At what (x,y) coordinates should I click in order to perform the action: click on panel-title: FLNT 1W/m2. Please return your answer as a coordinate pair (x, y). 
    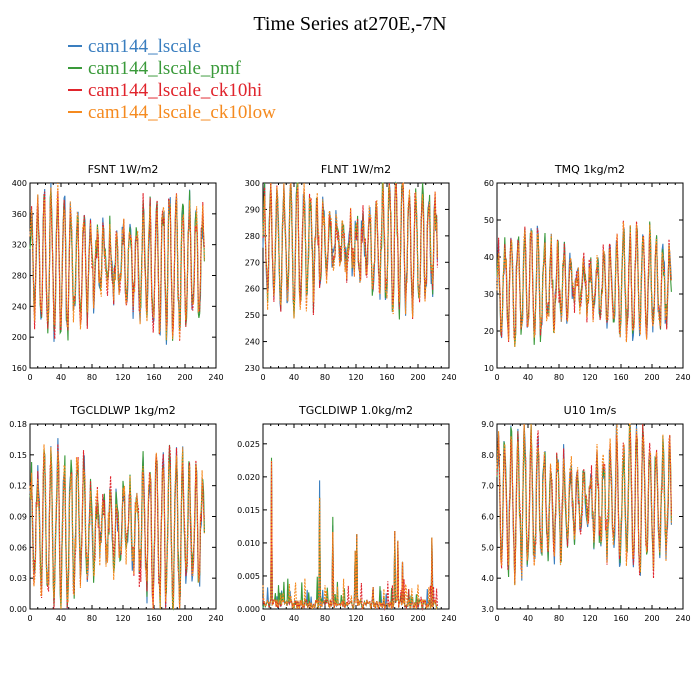
    Looking at the image, I should click on (356, 169).